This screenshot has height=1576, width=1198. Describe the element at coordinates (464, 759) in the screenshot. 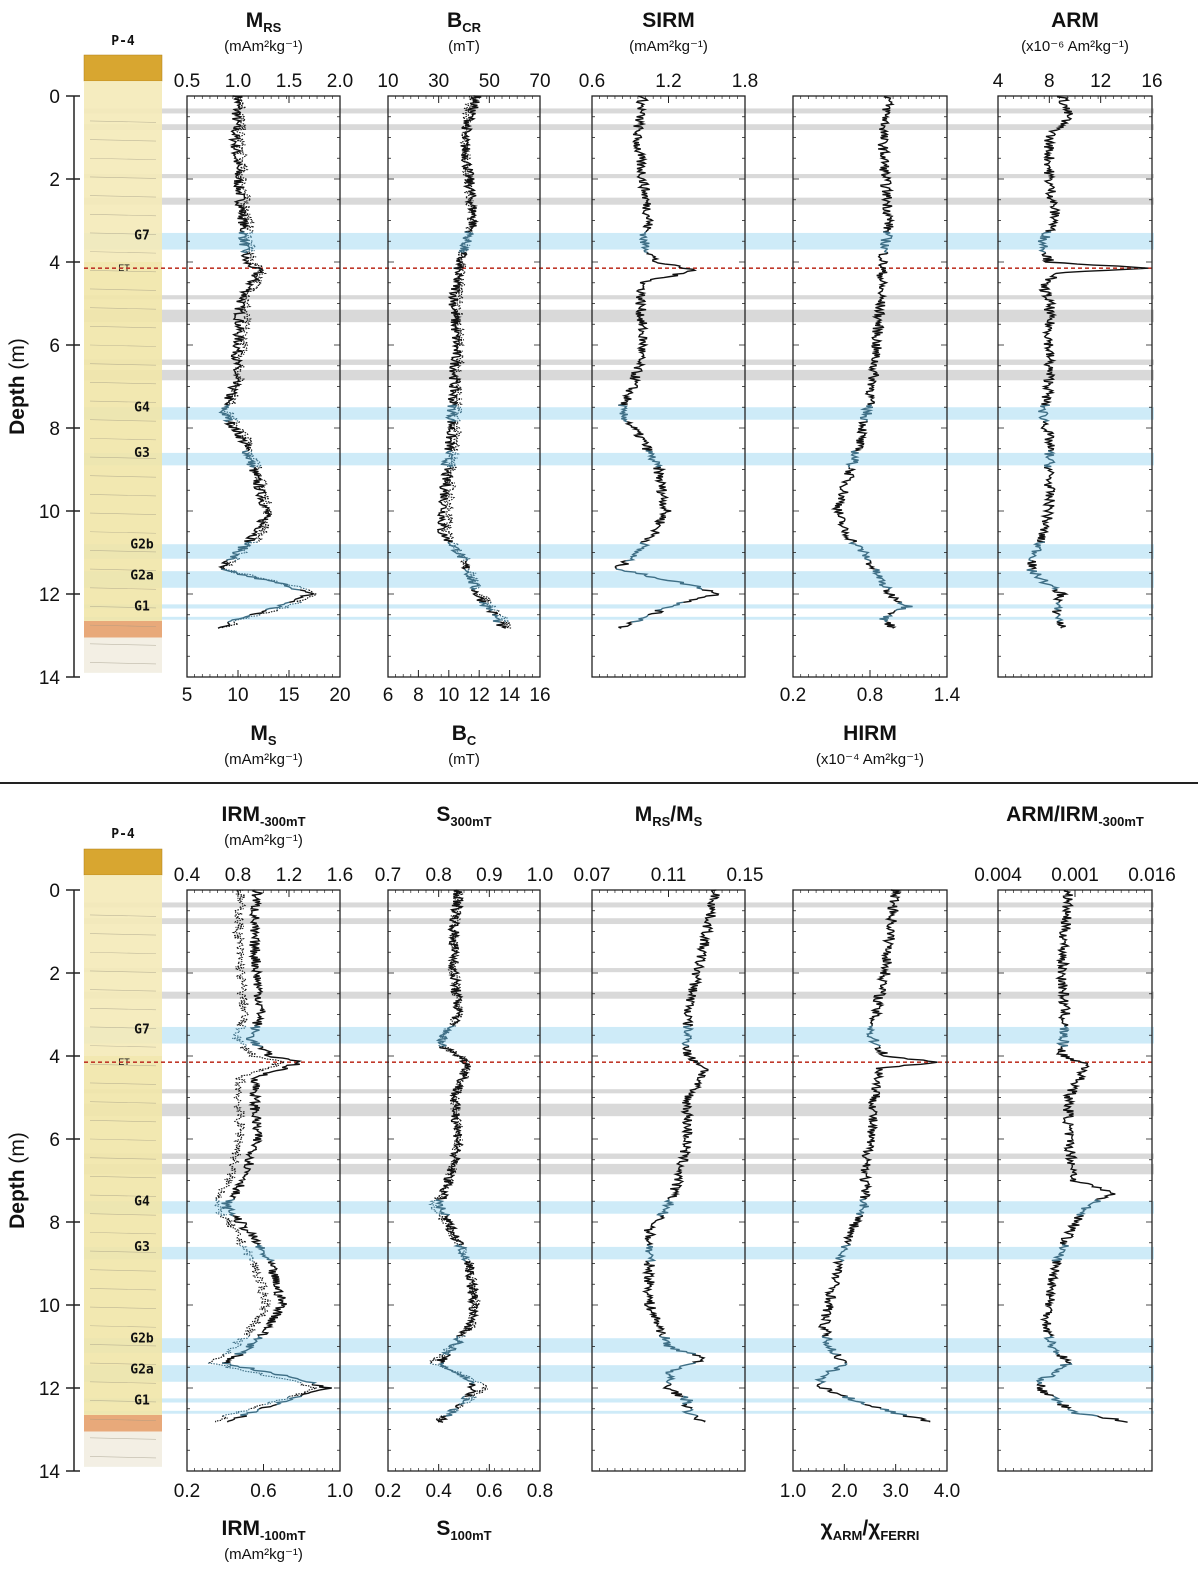

I see `bottom-axis-unit: (mT)` at that location.